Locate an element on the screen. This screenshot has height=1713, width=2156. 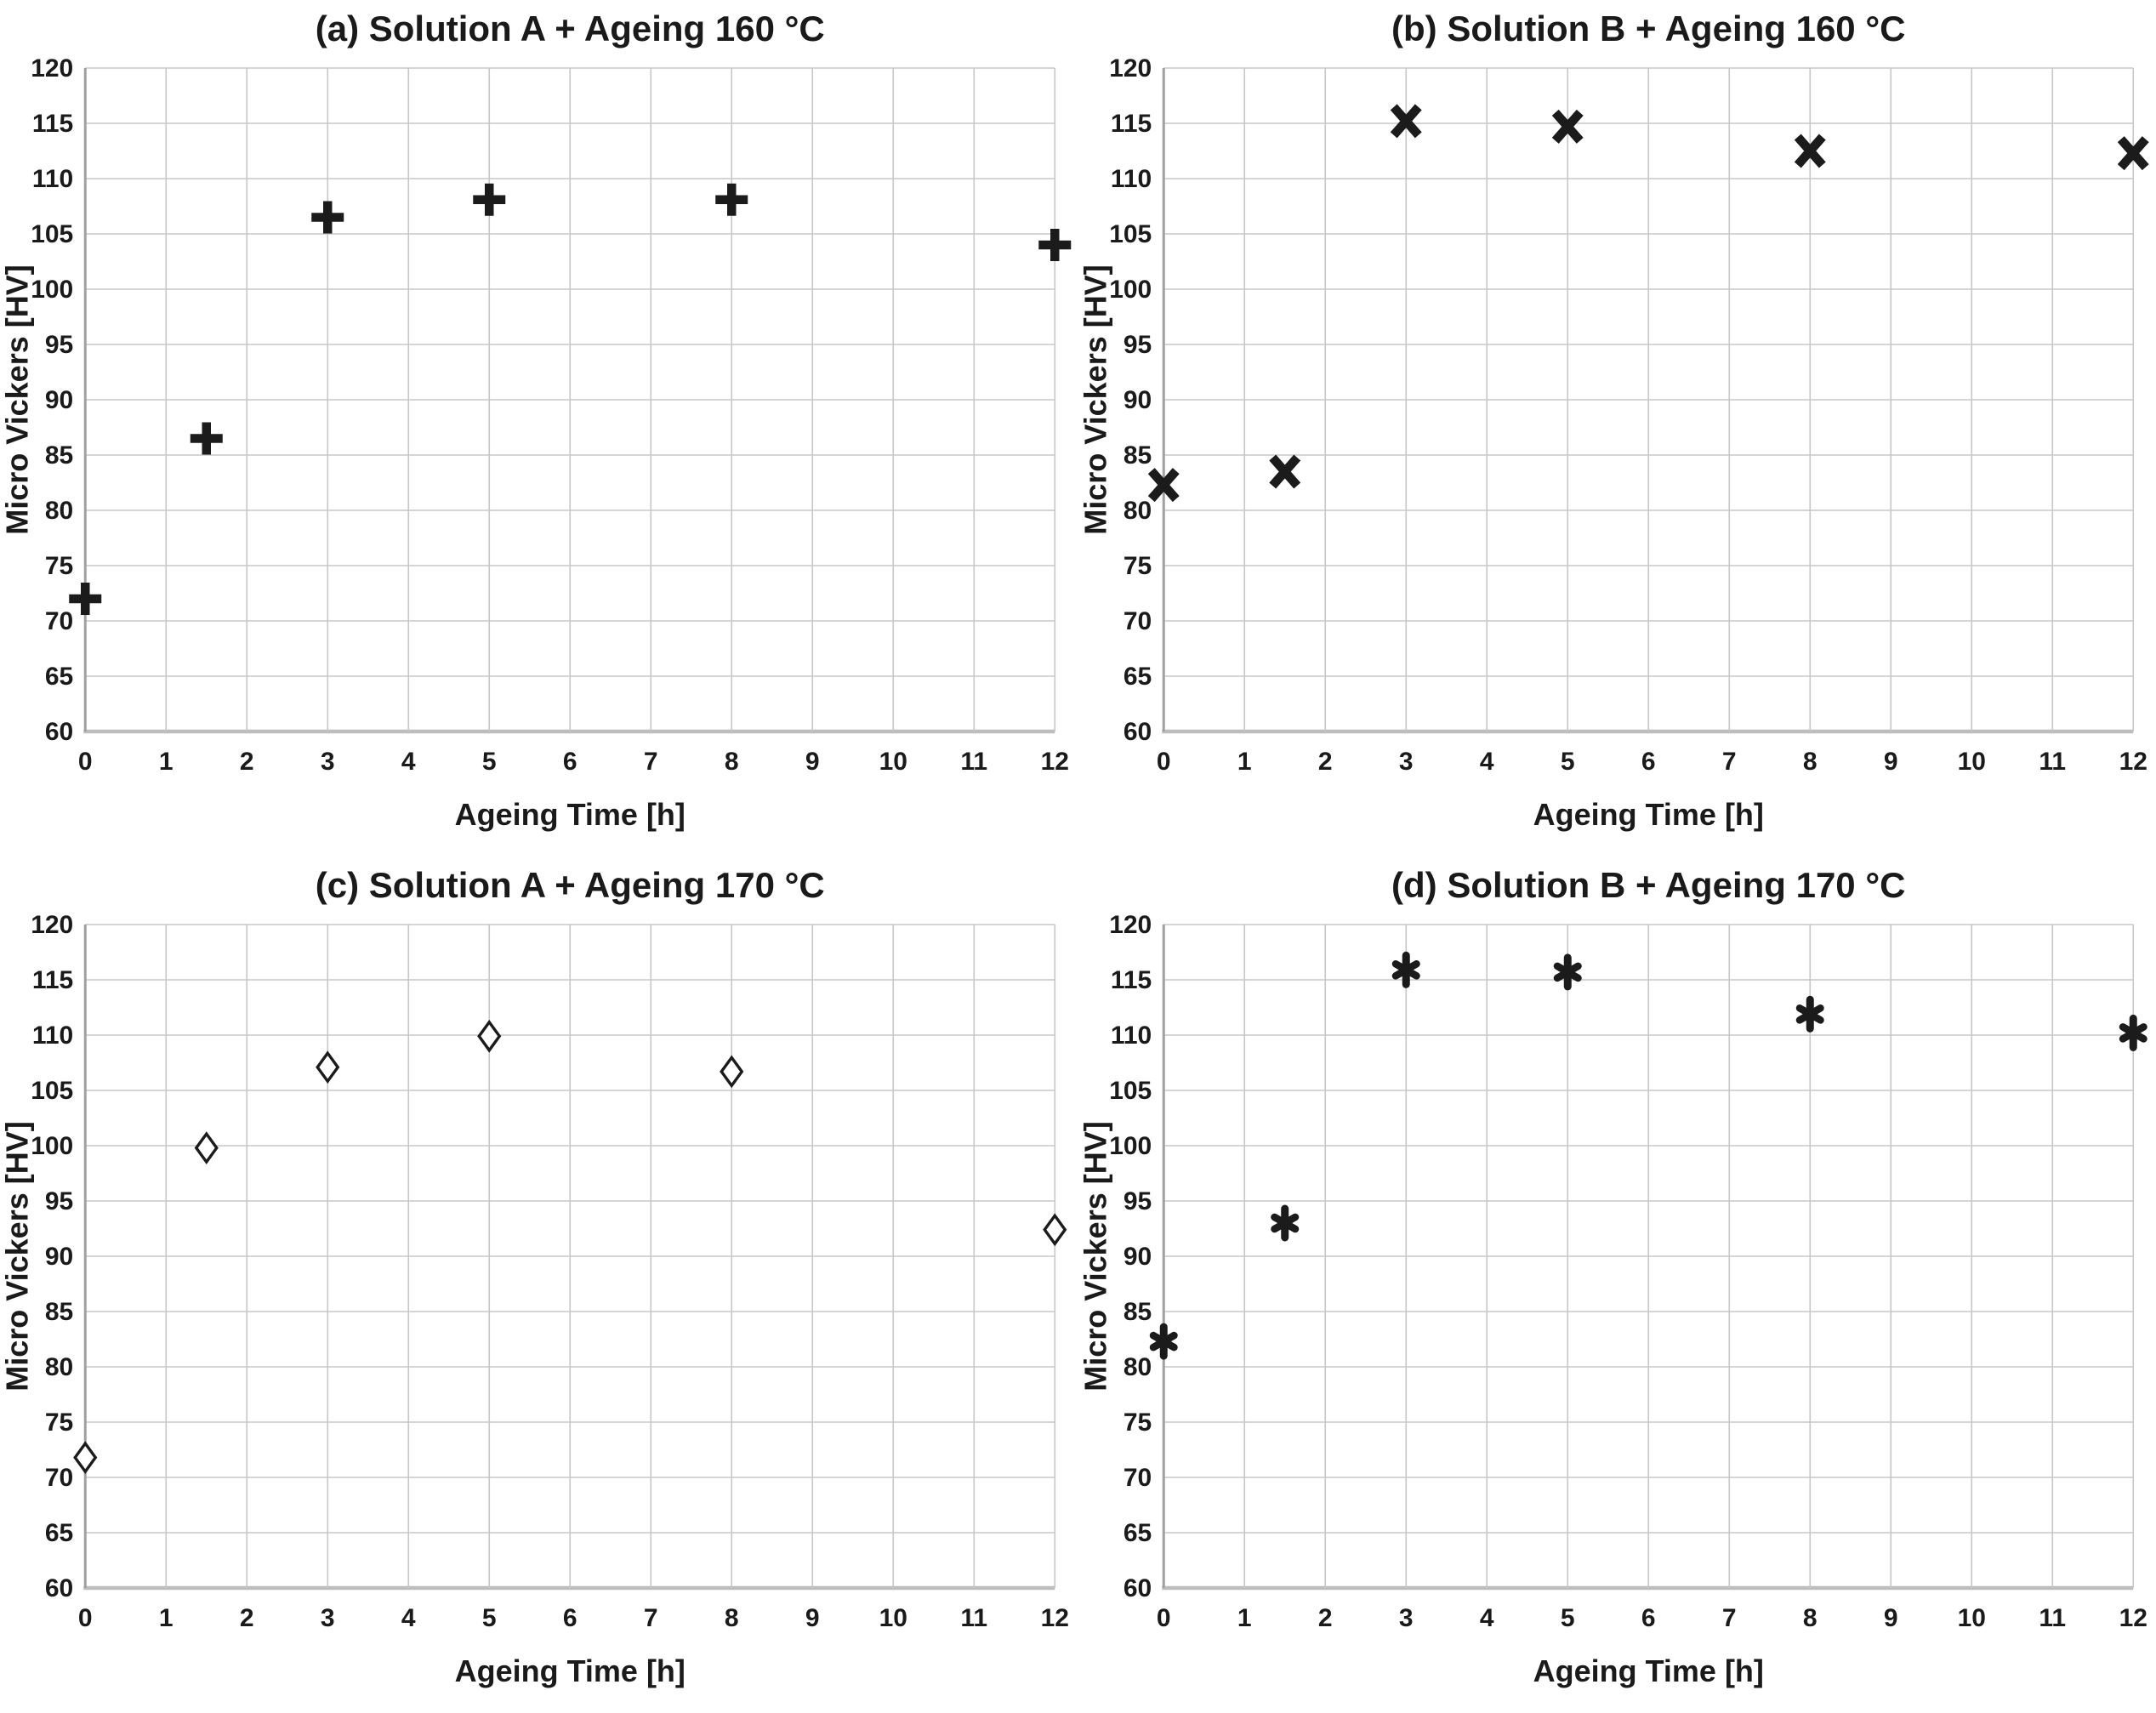
x-tick-label: 5 is located at coordinates (1567, 1618).